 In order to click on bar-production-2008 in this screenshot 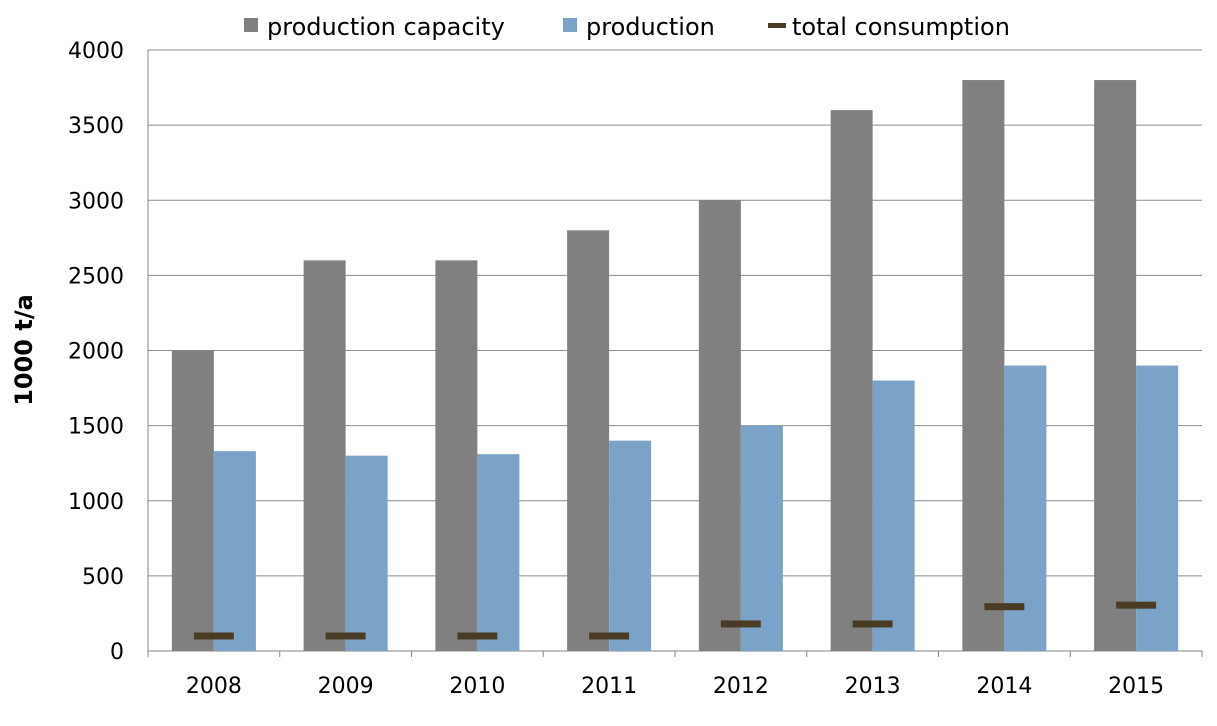, I will do `click(234, 551)`.